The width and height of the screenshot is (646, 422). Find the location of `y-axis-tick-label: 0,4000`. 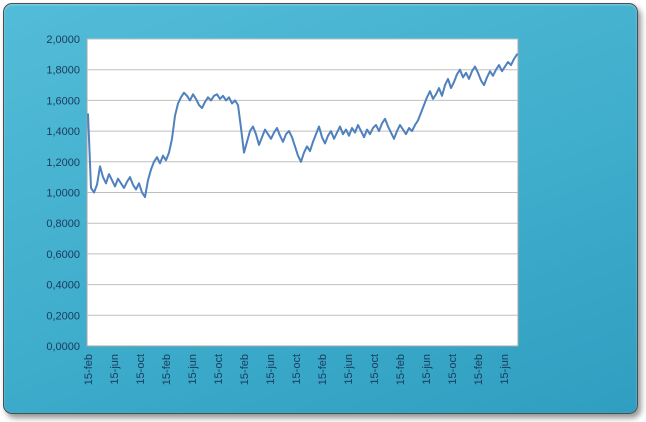

y-axis-tick-label: 0,4000 is located at coordinates (63, 286).